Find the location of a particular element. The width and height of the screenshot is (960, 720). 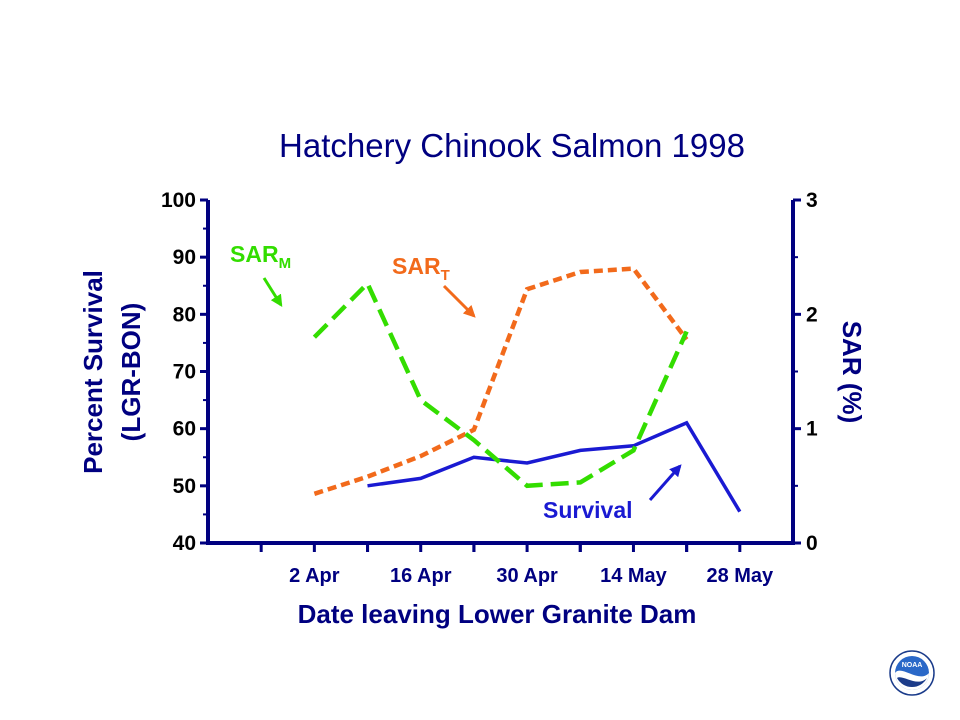

x-tick-label: 14 May is located at coordinates (634, 576).